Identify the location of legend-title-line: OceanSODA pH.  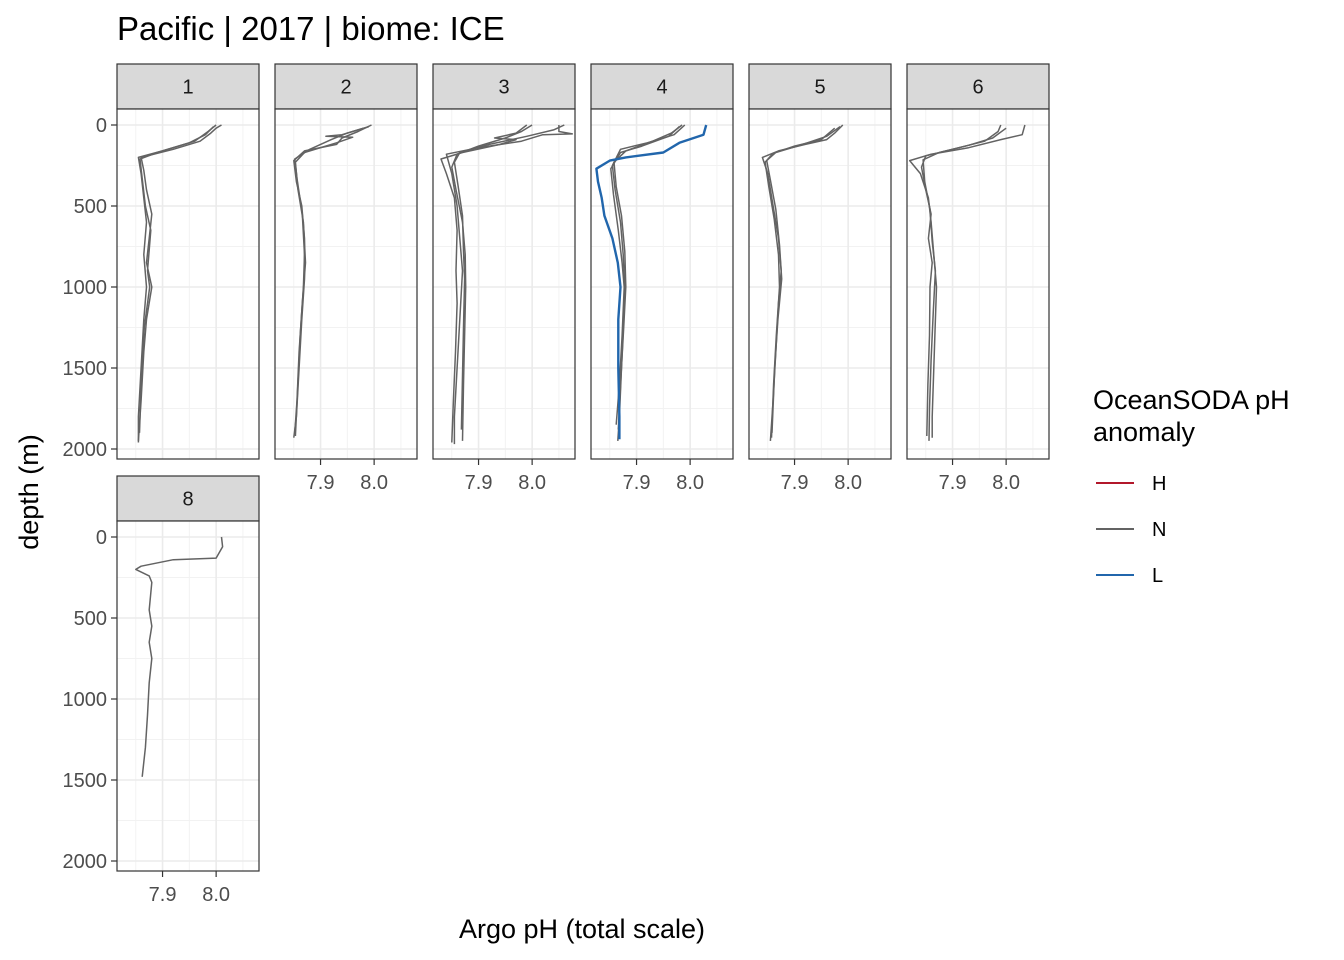
(1191, 400).